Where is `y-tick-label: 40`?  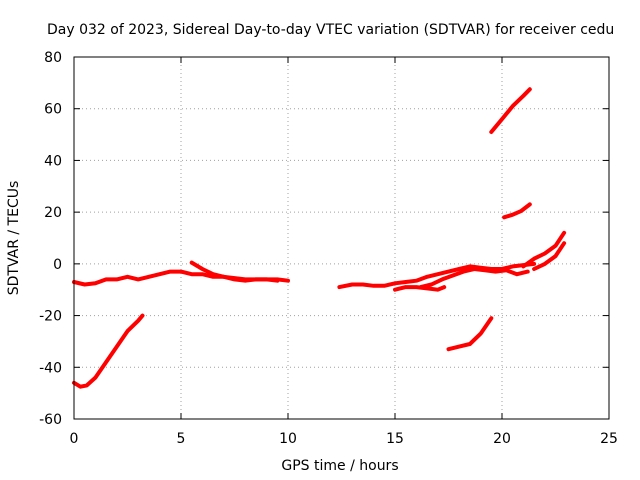
y-tick-label: 40 is located at coordinates (53, 161).